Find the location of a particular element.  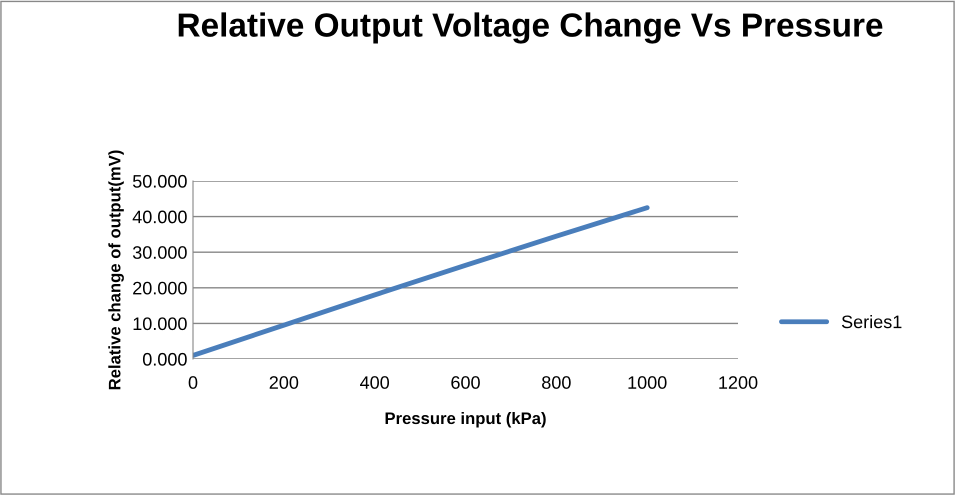

y-tick-label: 20.000 is located at coordinates (160, 288).